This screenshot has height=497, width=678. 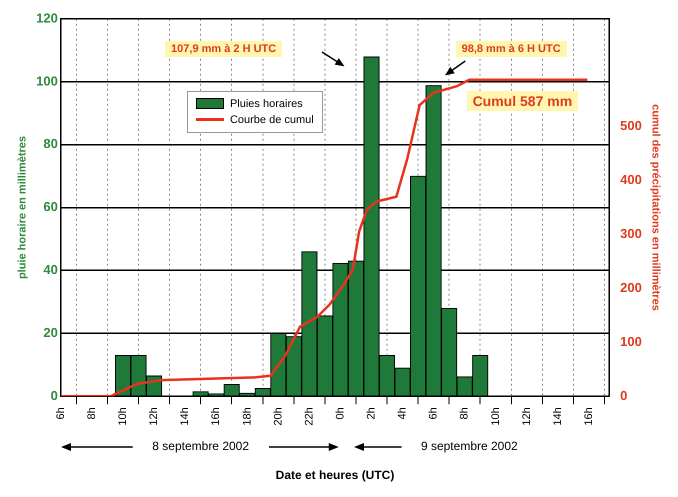 What do you see at coordinates (631, 180) in the screenshot?
I see `y2-tick-label: 400` at bounding box center [631, 180].